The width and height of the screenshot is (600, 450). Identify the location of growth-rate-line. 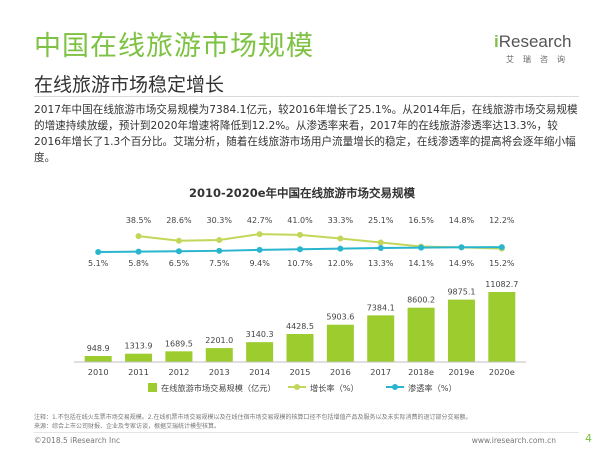
(320, 241).